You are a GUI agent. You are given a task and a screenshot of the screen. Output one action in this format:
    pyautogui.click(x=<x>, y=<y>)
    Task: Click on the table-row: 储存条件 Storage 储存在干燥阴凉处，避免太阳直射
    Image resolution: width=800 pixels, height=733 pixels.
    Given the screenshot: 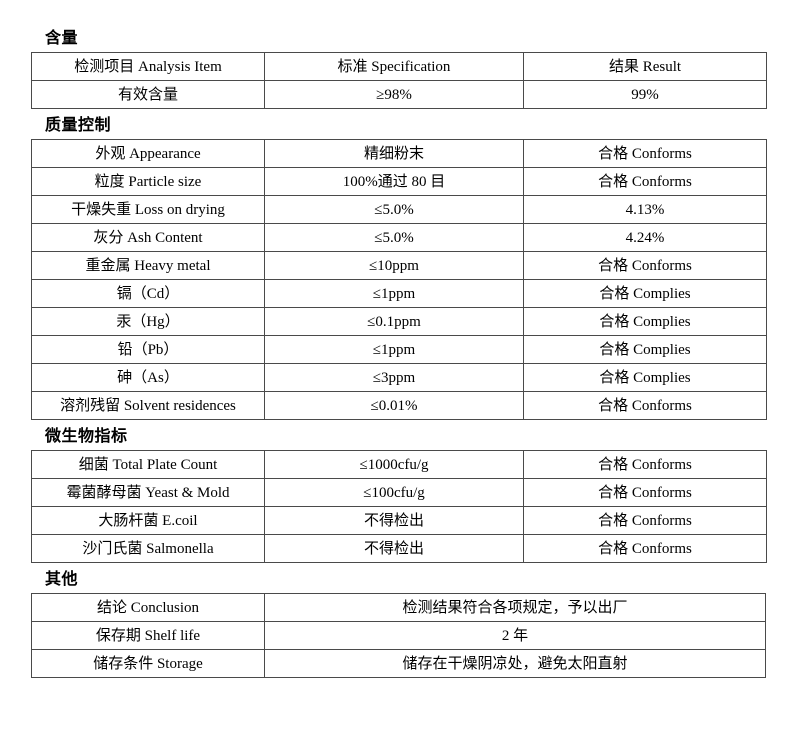 What is the action you would take?
    pyautogui.click(x=398, y=663)
    